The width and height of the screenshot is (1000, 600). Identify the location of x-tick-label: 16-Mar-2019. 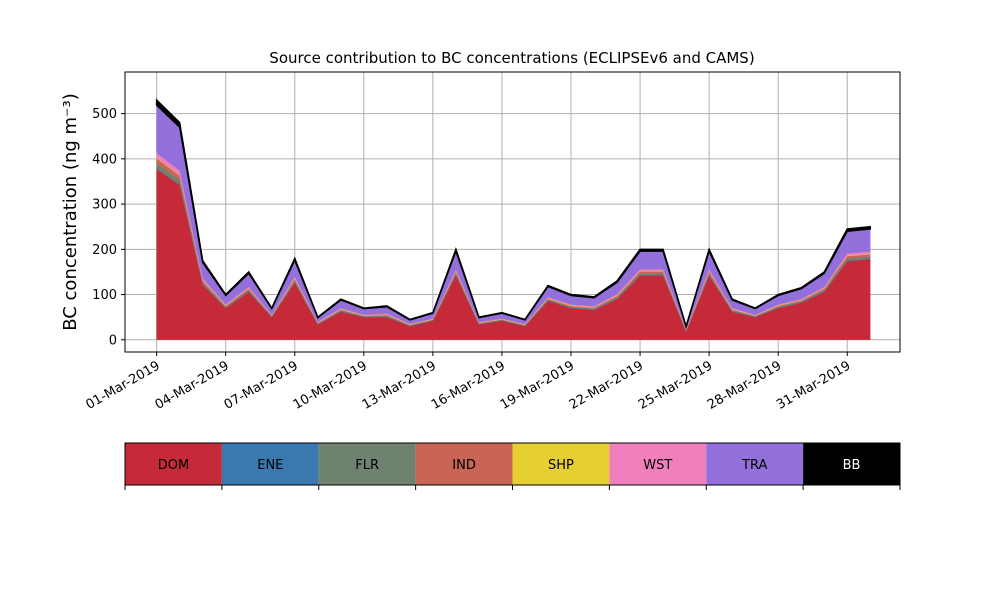
(468, 385).